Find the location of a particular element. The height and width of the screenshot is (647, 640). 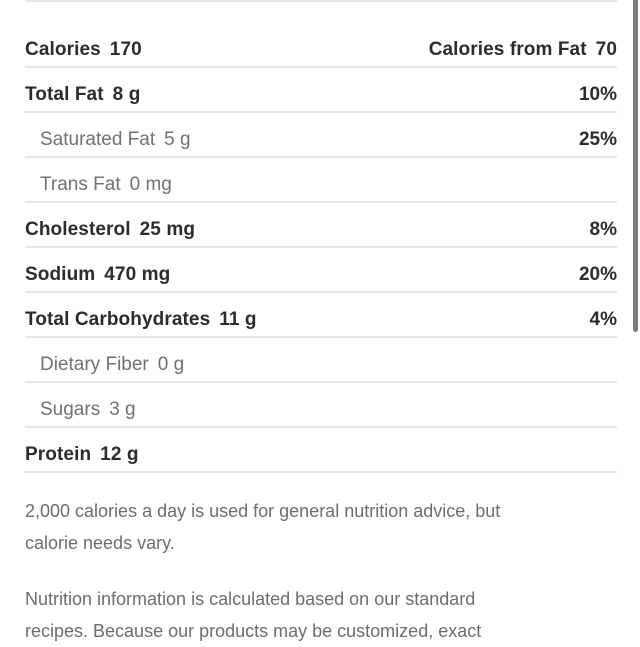

calories-from-fat-cell: Calories from Fat 70 is located at coordinates (523, 49).